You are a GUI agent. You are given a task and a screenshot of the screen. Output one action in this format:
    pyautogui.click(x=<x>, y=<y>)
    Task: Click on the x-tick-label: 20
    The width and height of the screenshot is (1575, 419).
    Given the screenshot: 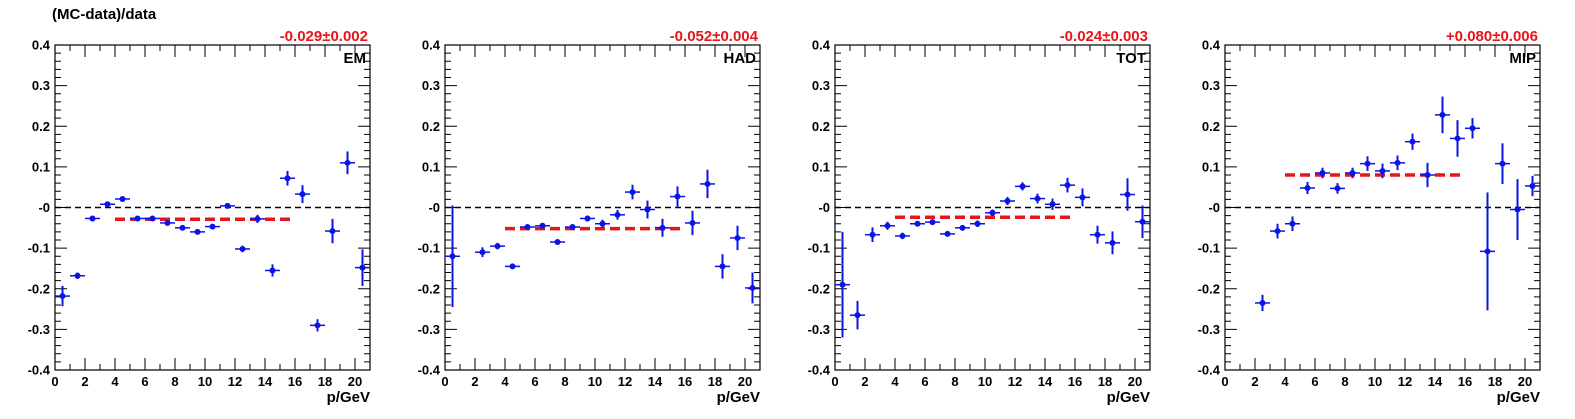 What is the action you would take?
    pyautogui.click(x=1525, y=381)
    